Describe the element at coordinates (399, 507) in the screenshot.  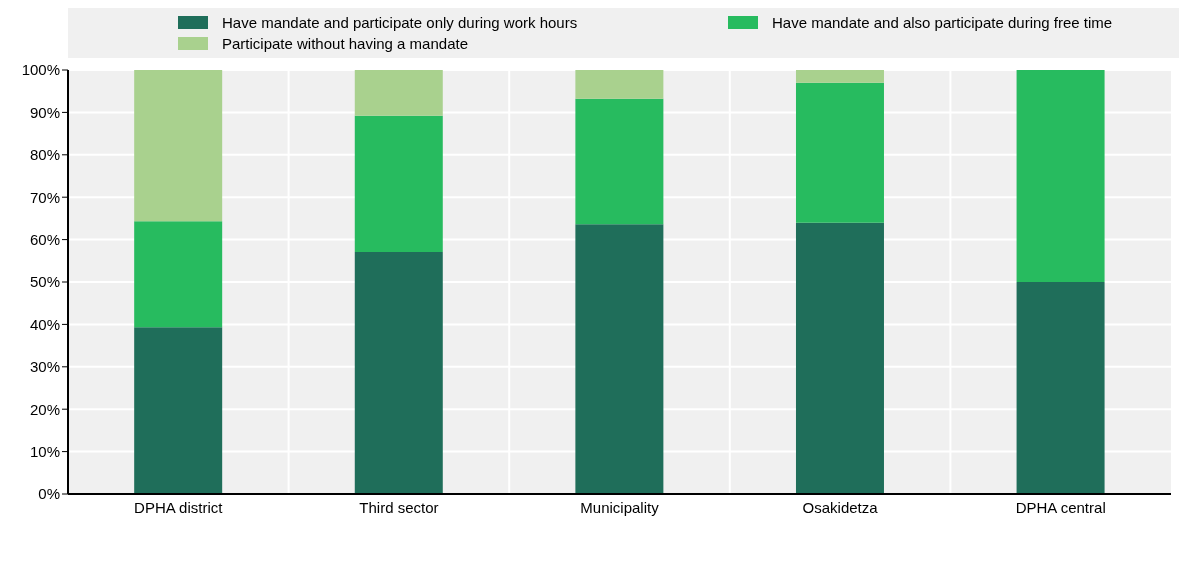
I see `x-tick-label: Third sector` at that location.